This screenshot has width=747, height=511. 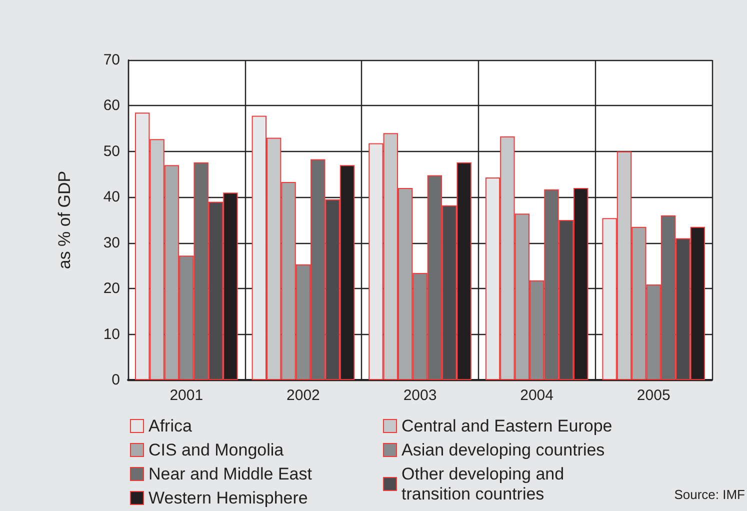 What do you see at coordinates (653, 395) in the screenshot?
I see `x-tick-label: 2005` at bounding box center [653, 395].